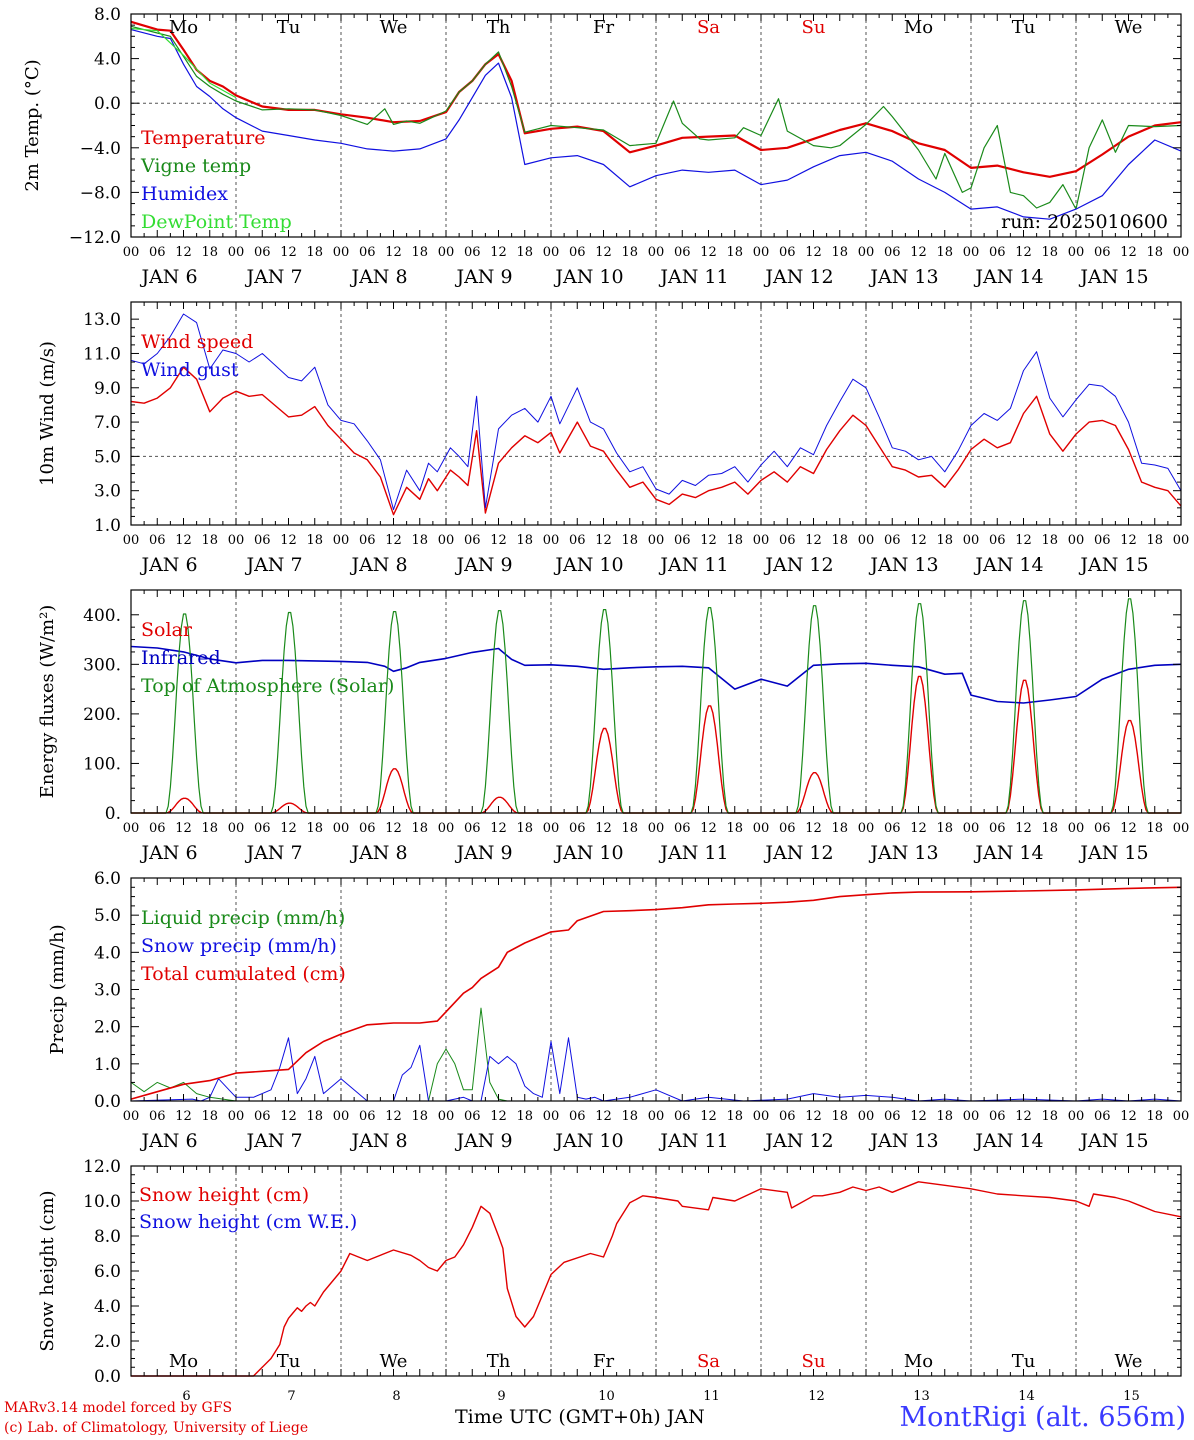 This screenshot has width=1194, height=1440. What do you see at coordinates (102, 665) in the screenshot?
I see `y-tick-label: 300.` at bounding box center [102, 665].